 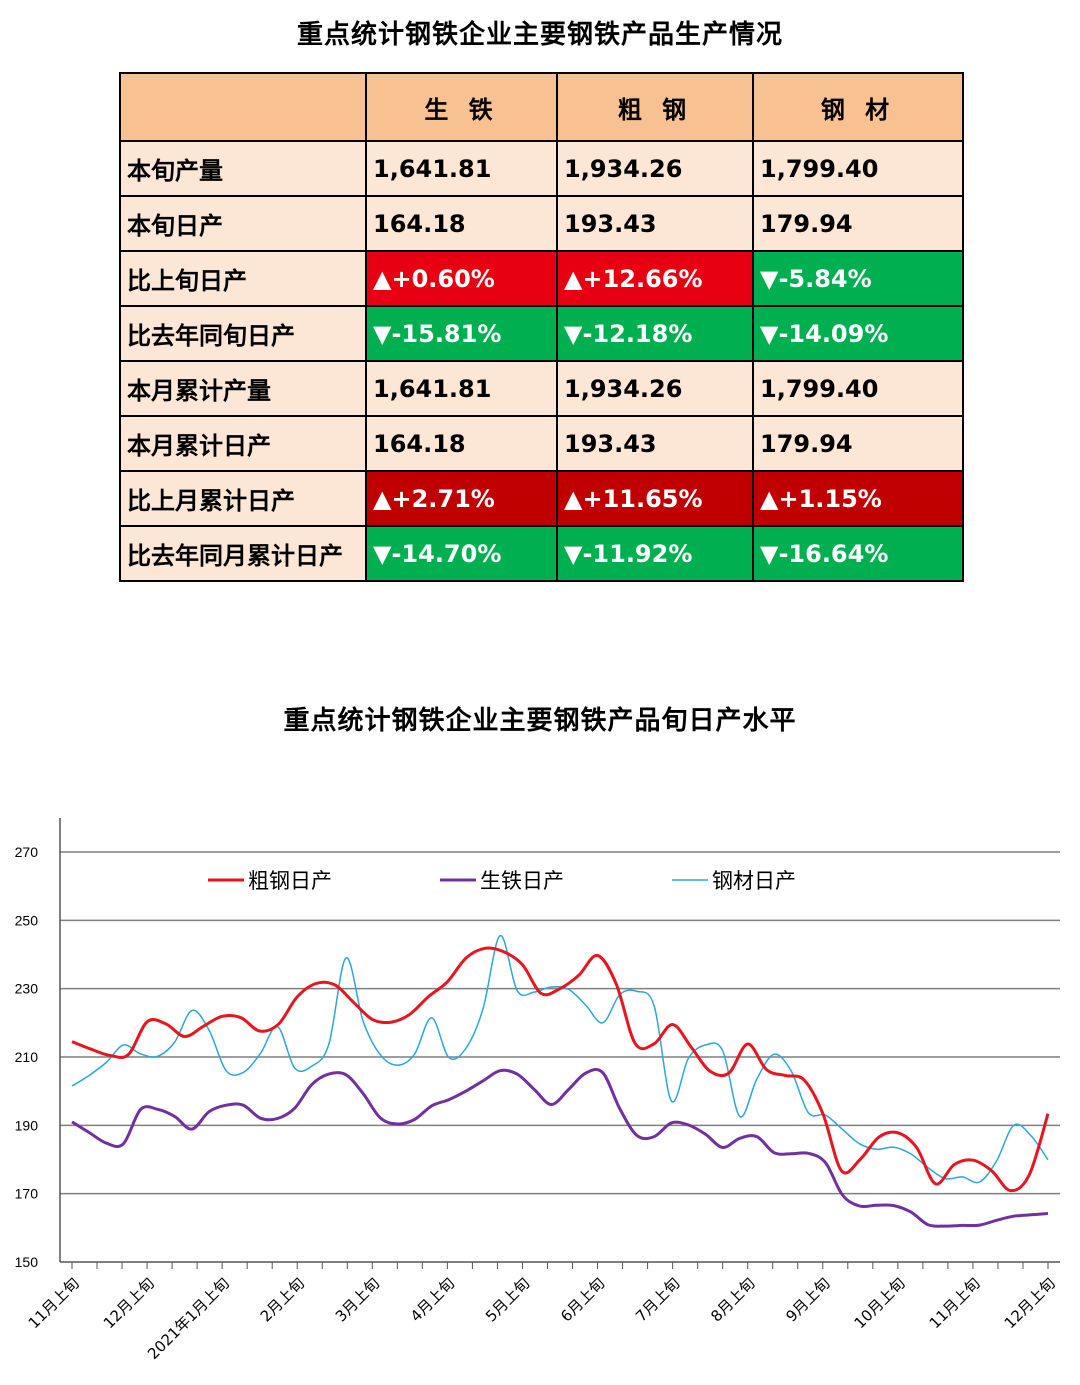 What do you see at coordinates (243, 107) in the screenshot?
I see `header-corner` at bounding box center [243, 107].